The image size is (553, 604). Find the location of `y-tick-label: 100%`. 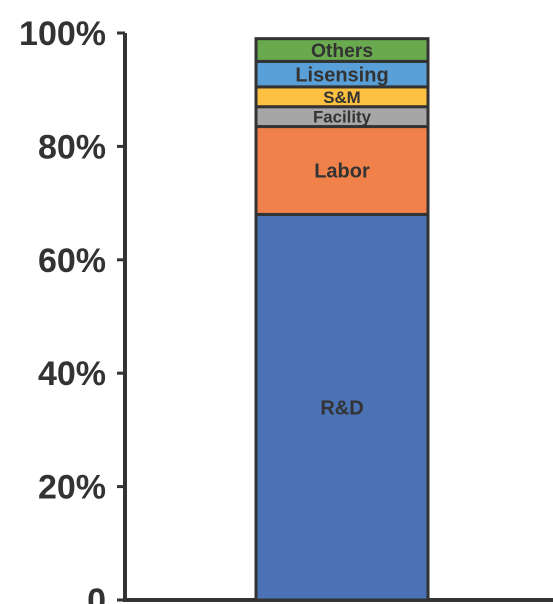

y-tick-label: 100% is located at coordinates (62, 34).